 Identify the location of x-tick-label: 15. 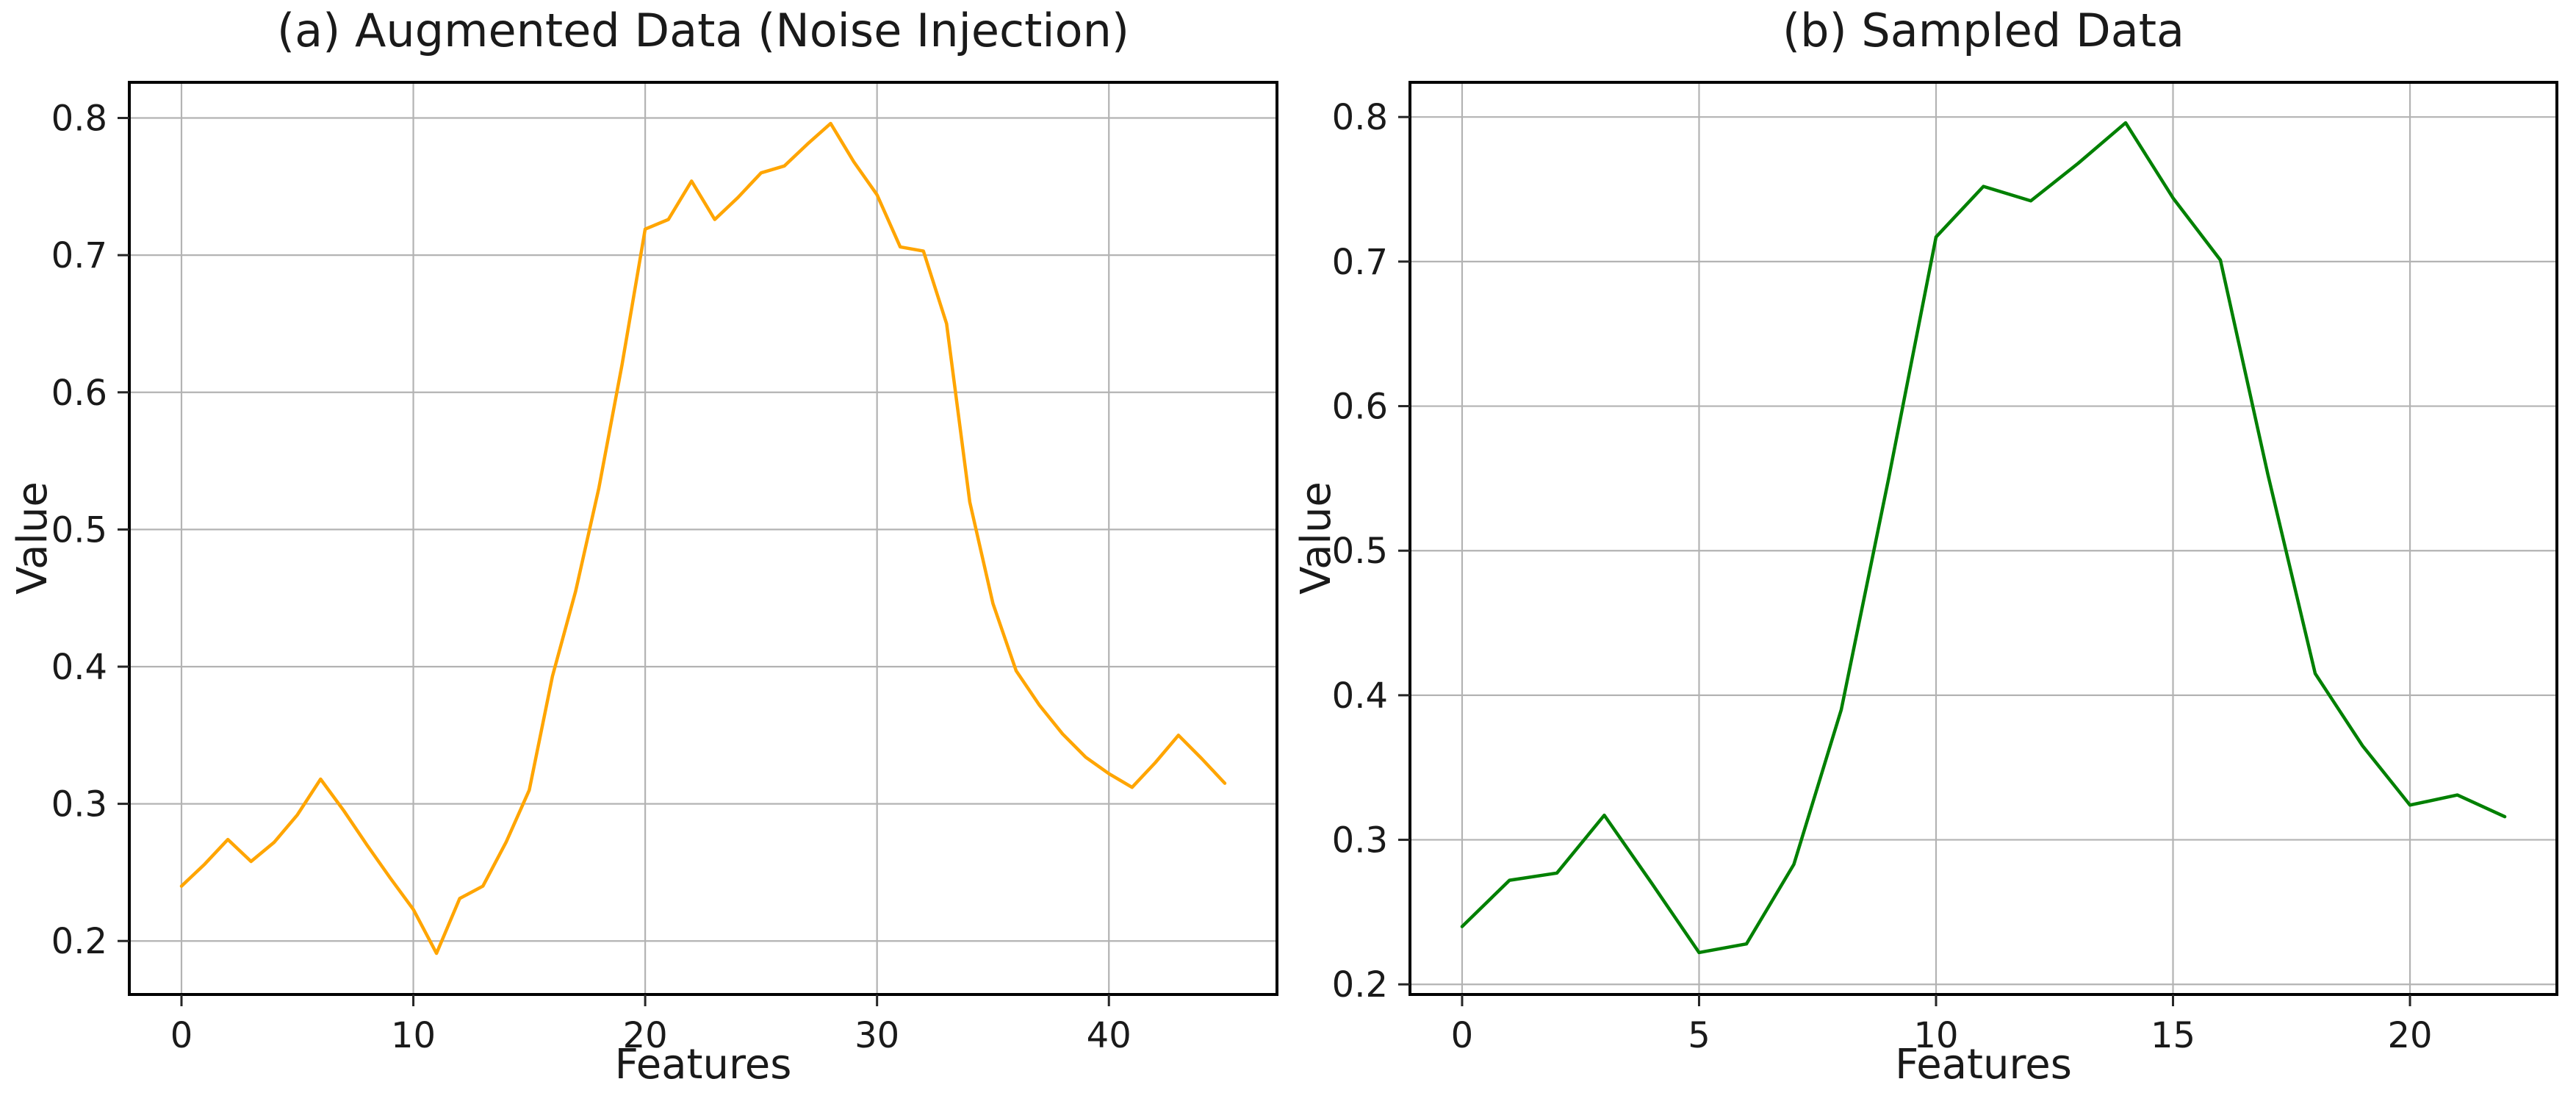
(2173, 1035).